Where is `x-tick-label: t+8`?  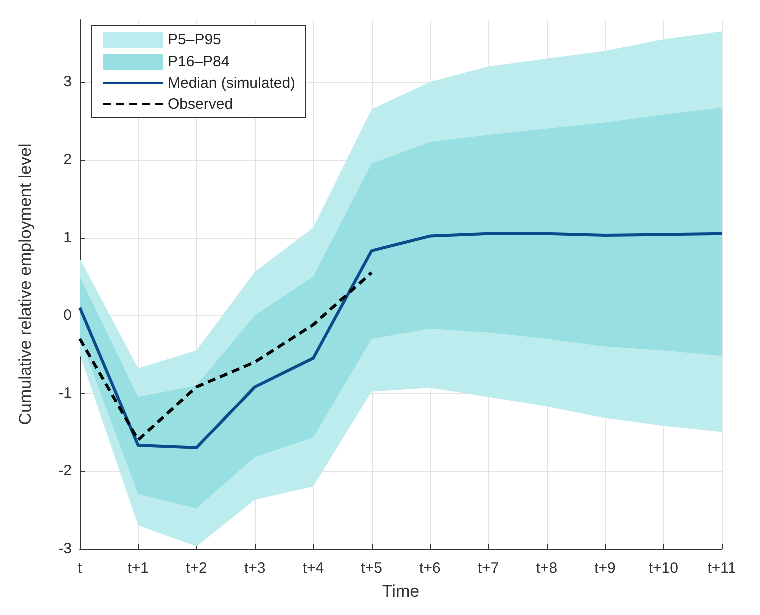 x-tick-label: t+8 is located at coordinates (547, 568).